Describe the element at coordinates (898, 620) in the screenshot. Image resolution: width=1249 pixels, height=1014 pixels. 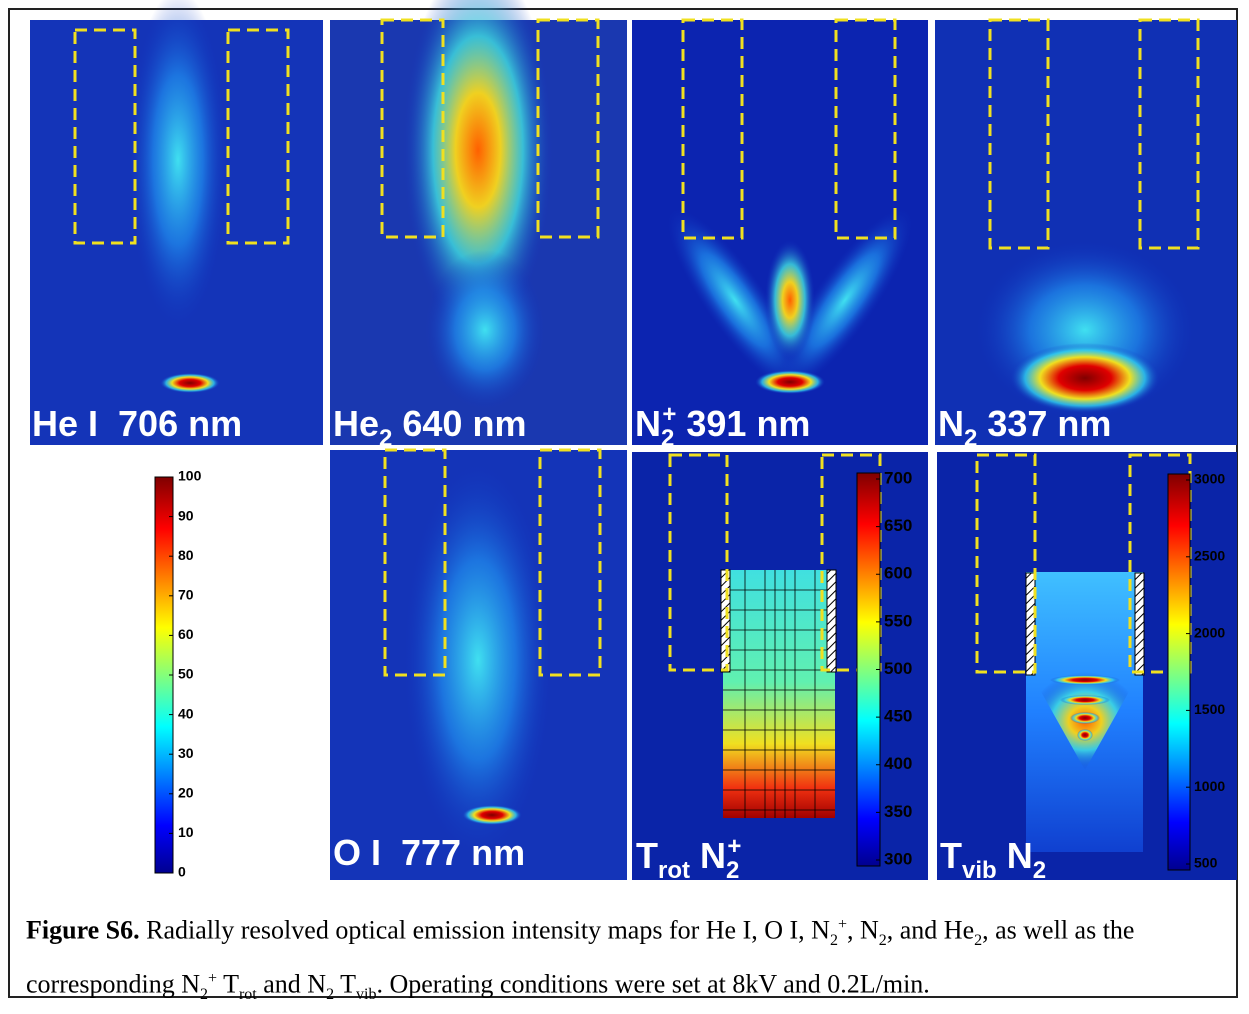
I see `colorbar-tick-label: 550` at that location.